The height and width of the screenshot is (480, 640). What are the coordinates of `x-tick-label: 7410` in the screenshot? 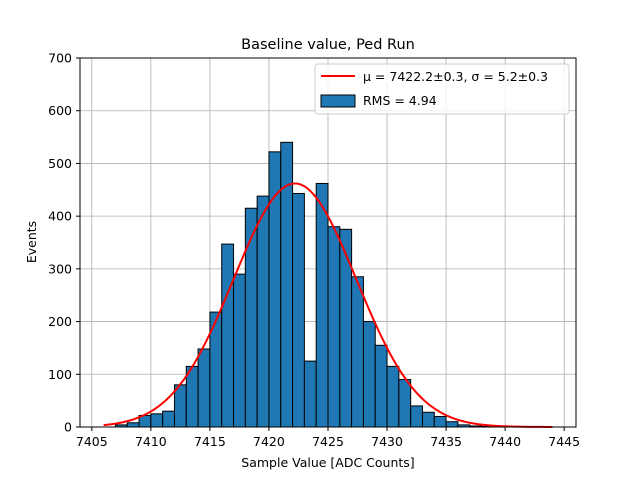 It's located at (151, 441).